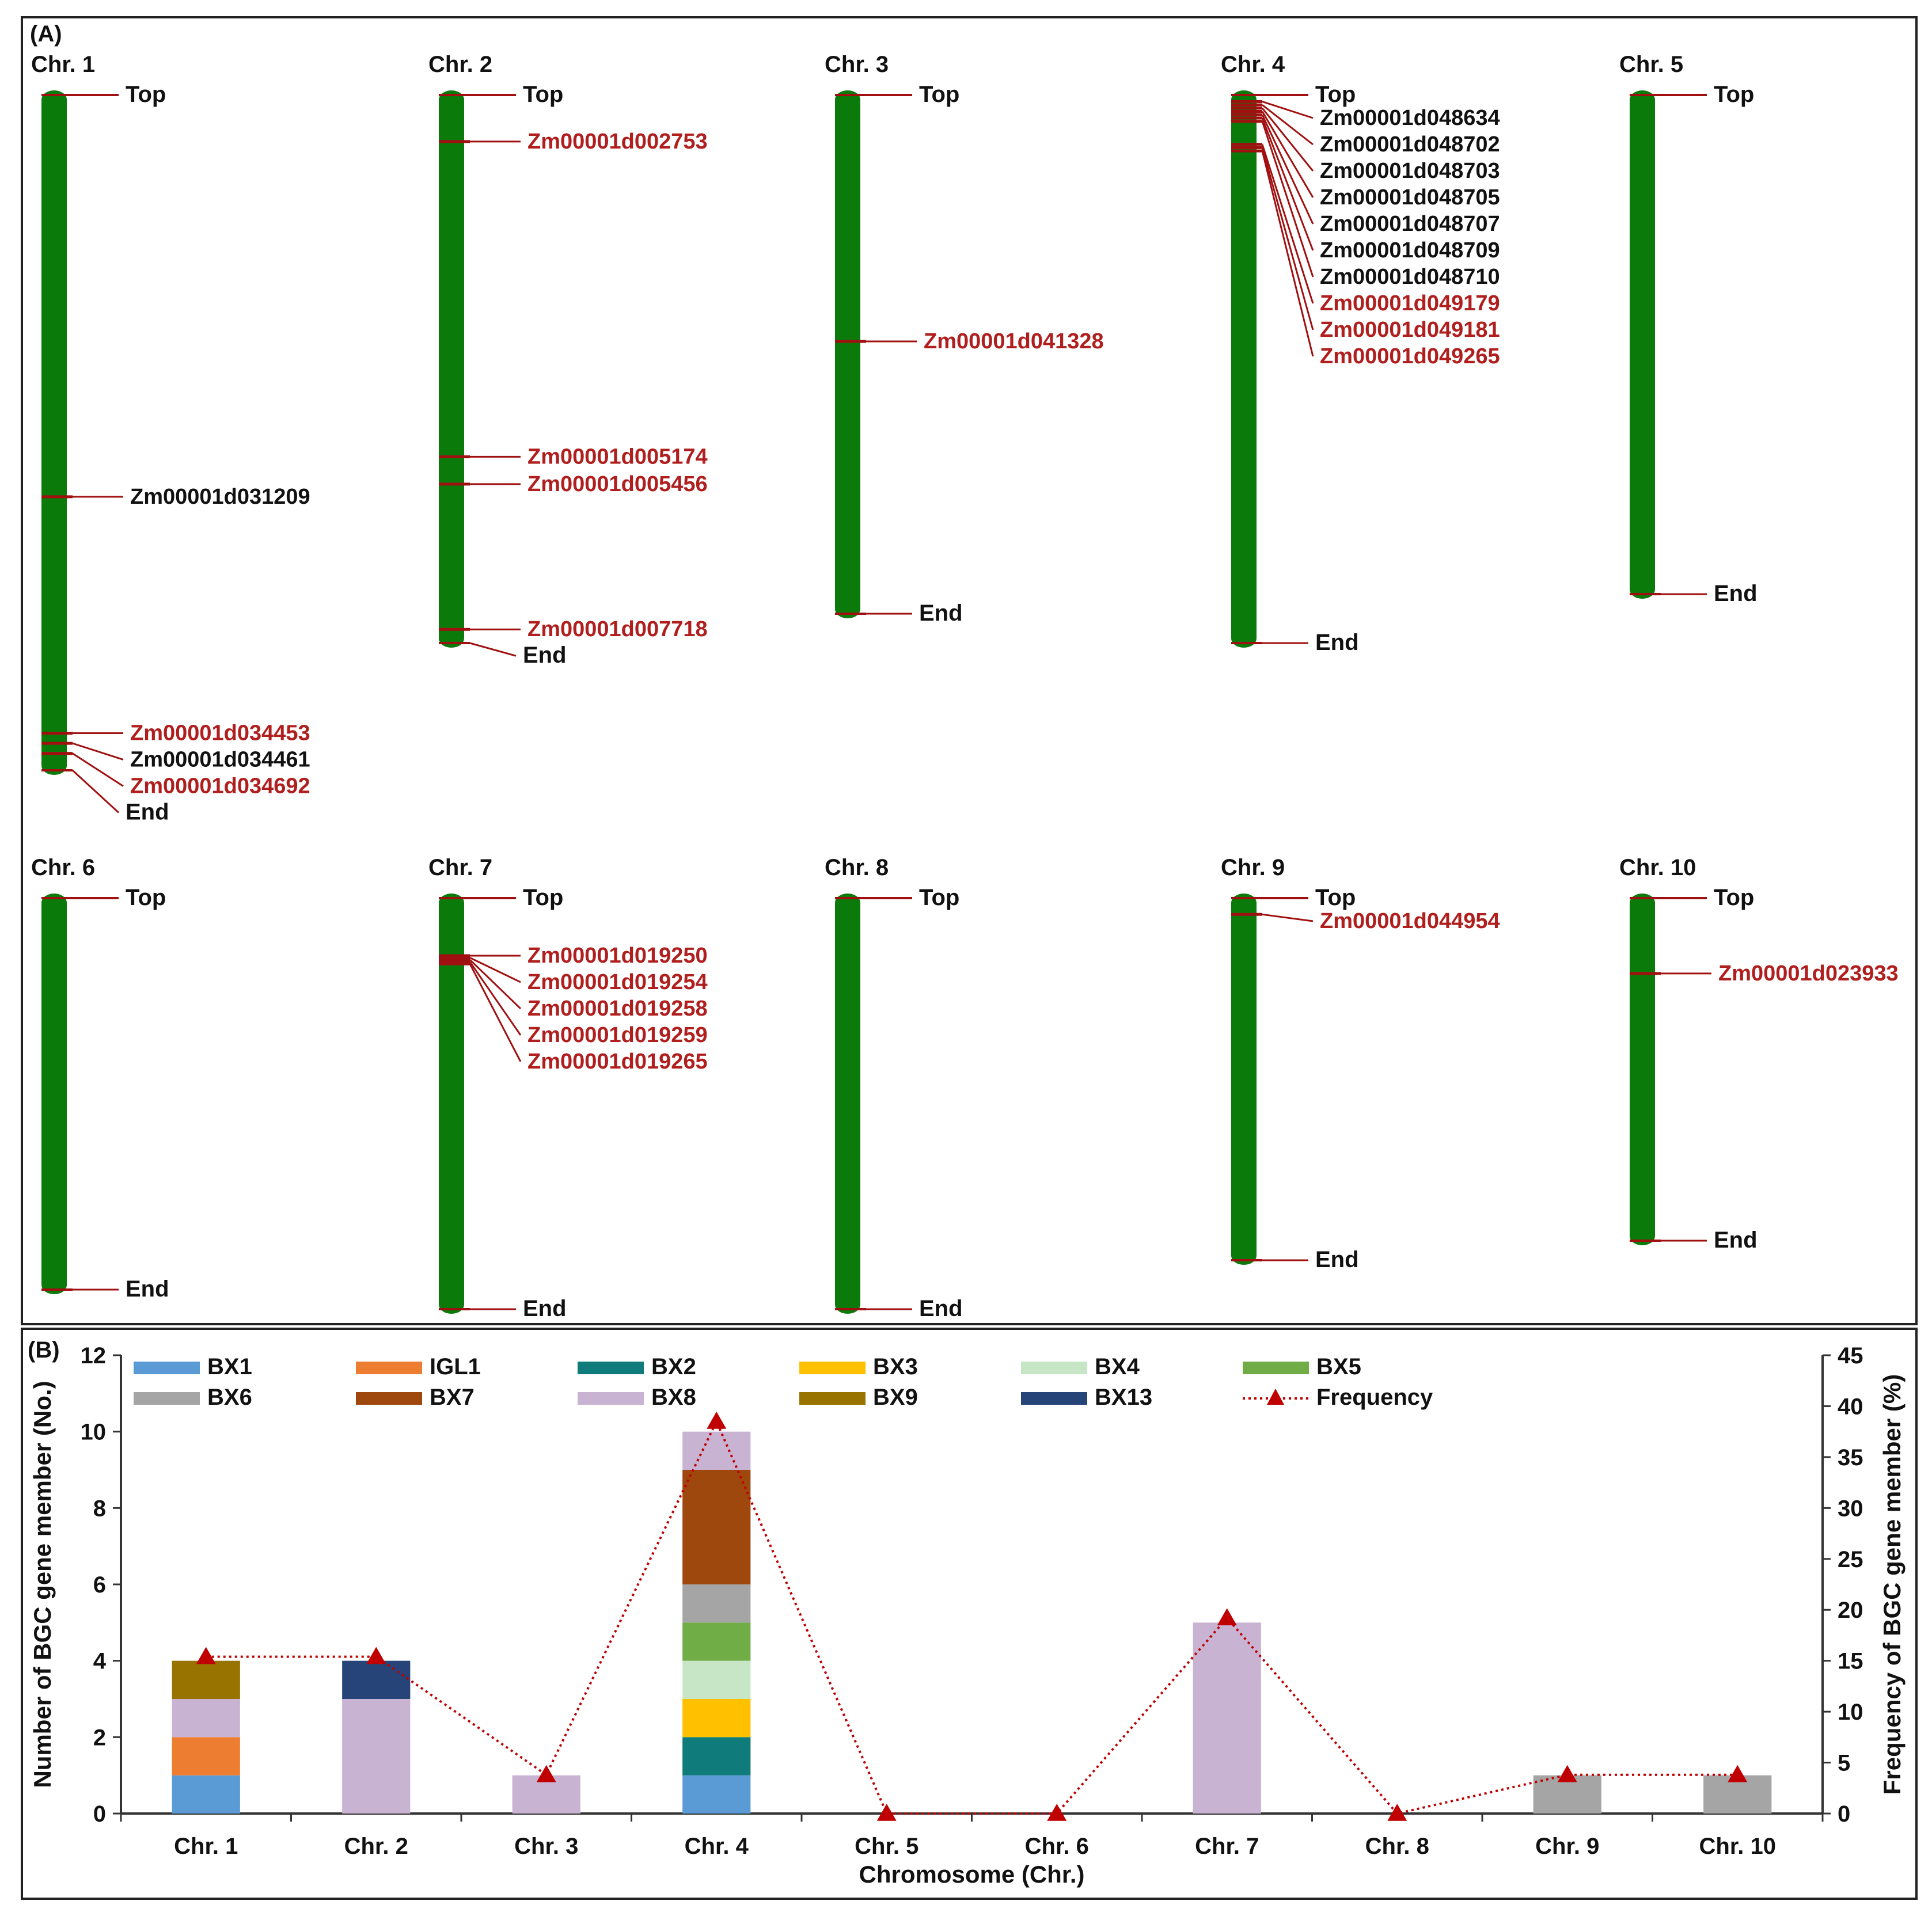 This screenshot has height=1916, width=1932. I want to click on legend-label: BX4, so click(1117, 1366).